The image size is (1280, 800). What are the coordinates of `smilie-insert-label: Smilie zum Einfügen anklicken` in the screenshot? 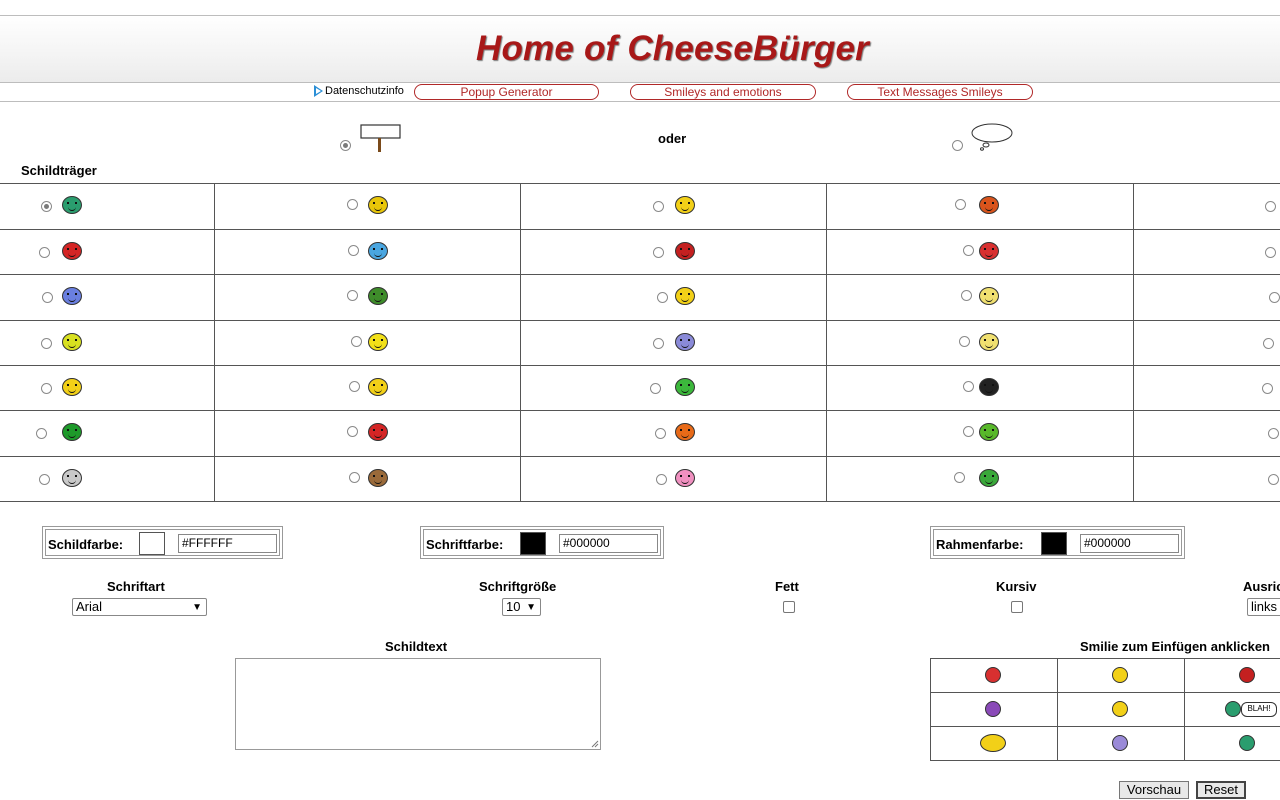 It's located at (1175, 646).